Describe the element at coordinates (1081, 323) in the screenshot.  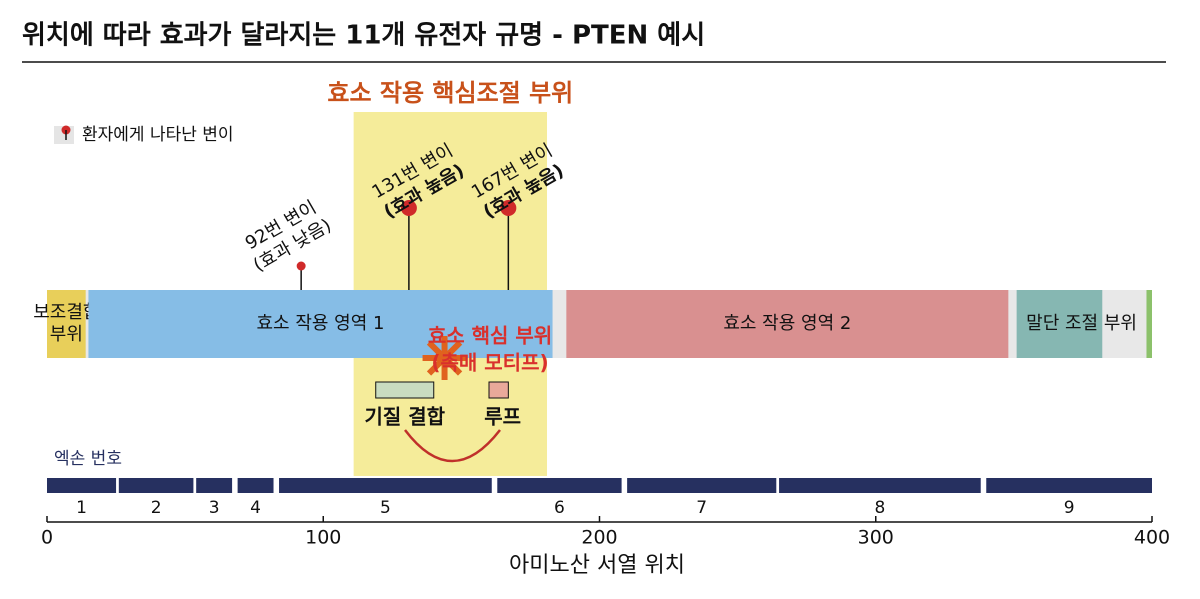
I see `domain-label: 말단 조절 부위` at that location.